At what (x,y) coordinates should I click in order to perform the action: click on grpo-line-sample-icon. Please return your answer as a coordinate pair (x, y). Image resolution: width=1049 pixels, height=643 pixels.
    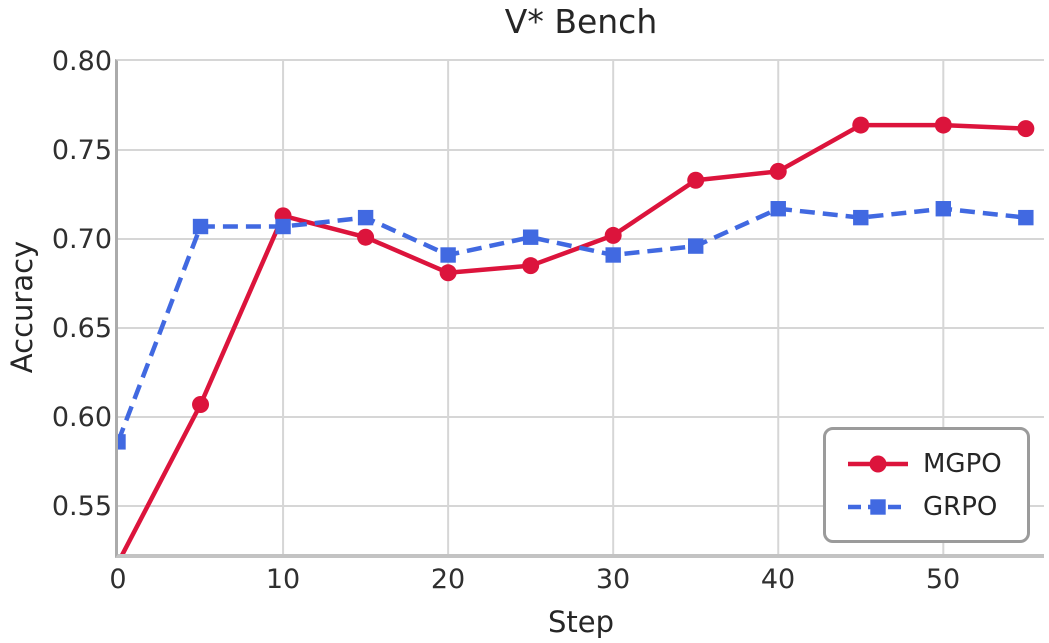
    Looking at the image, I should click on (878, 506).